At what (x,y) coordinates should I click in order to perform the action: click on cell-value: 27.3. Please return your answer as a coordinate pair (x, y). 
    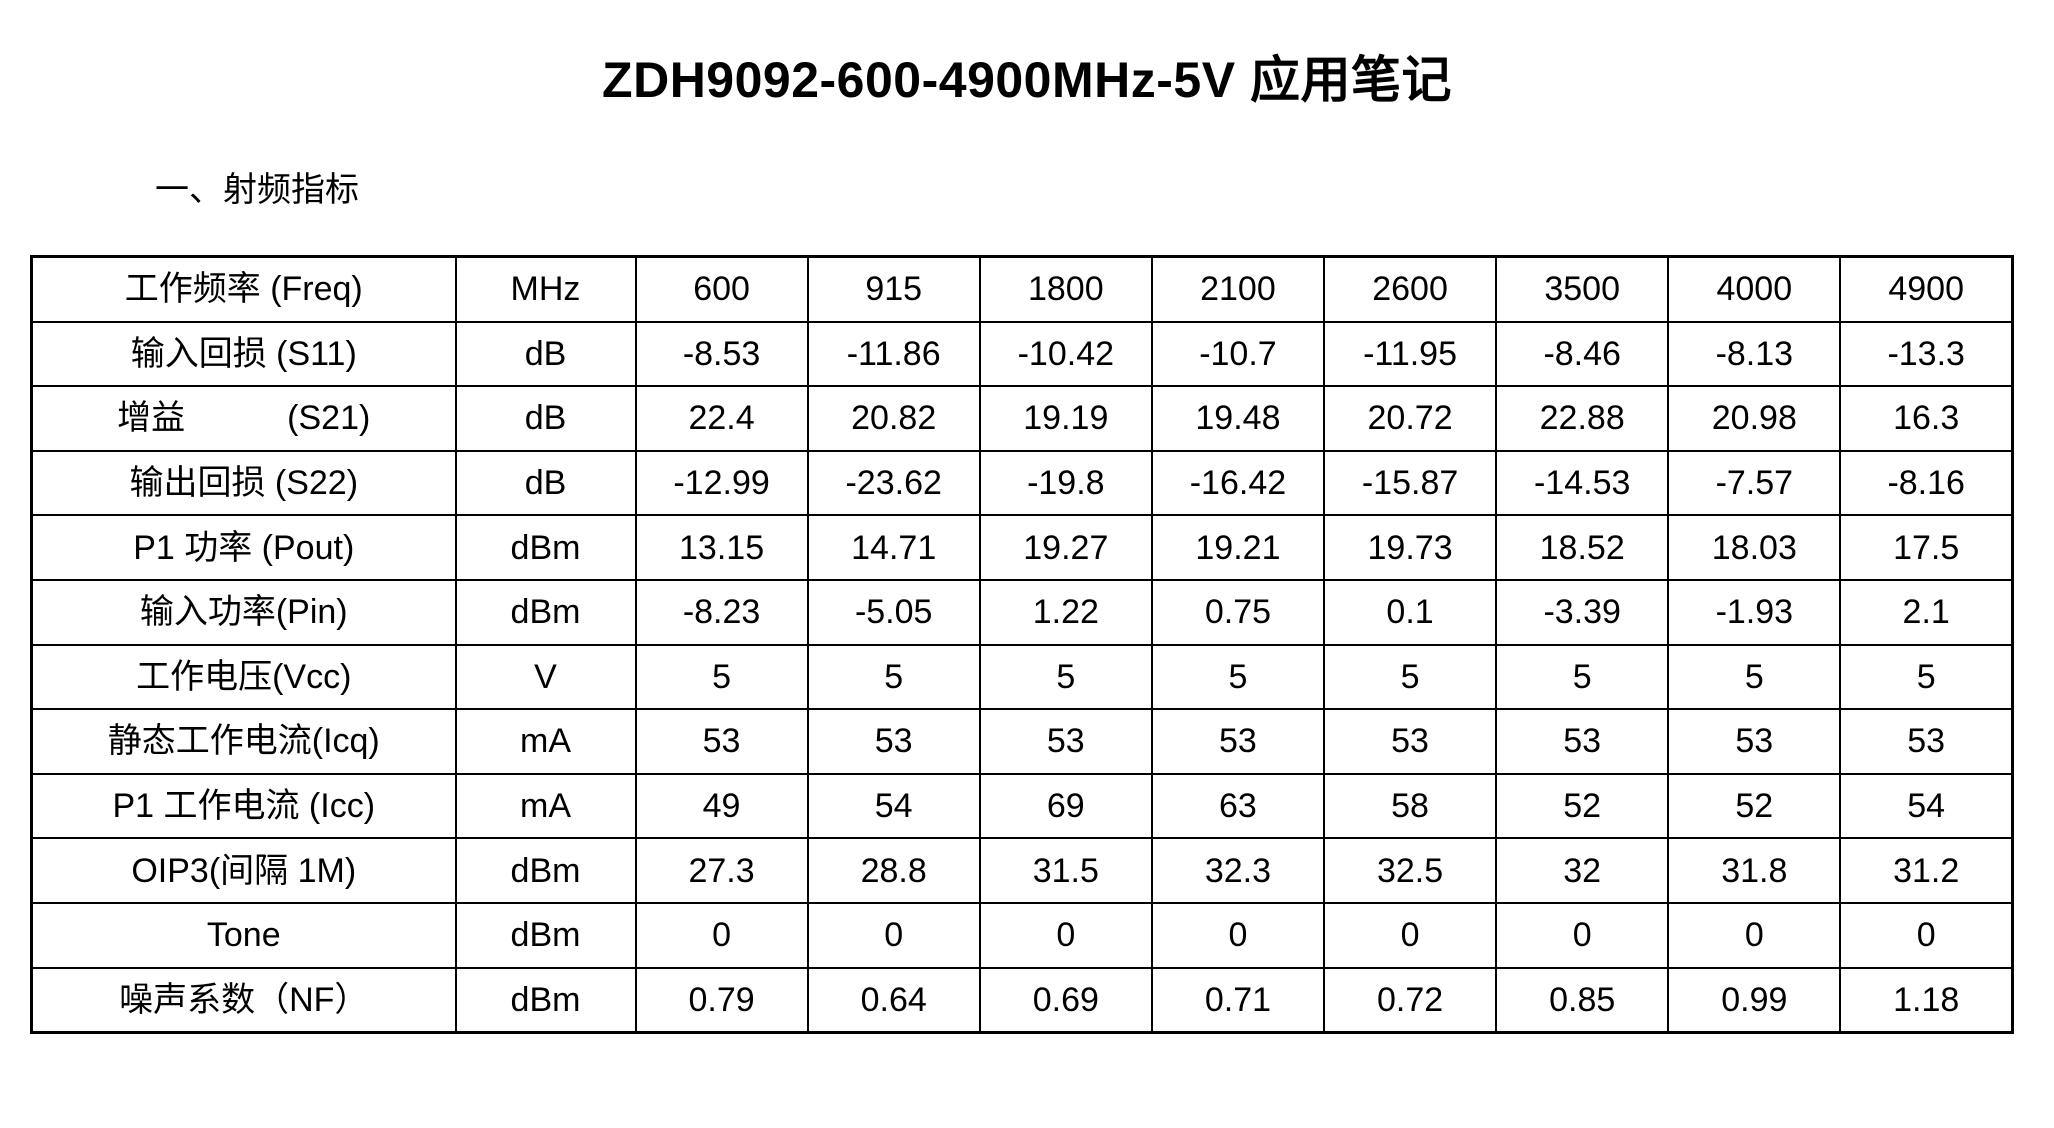
    Looking at the image, I should click on (721, 870).